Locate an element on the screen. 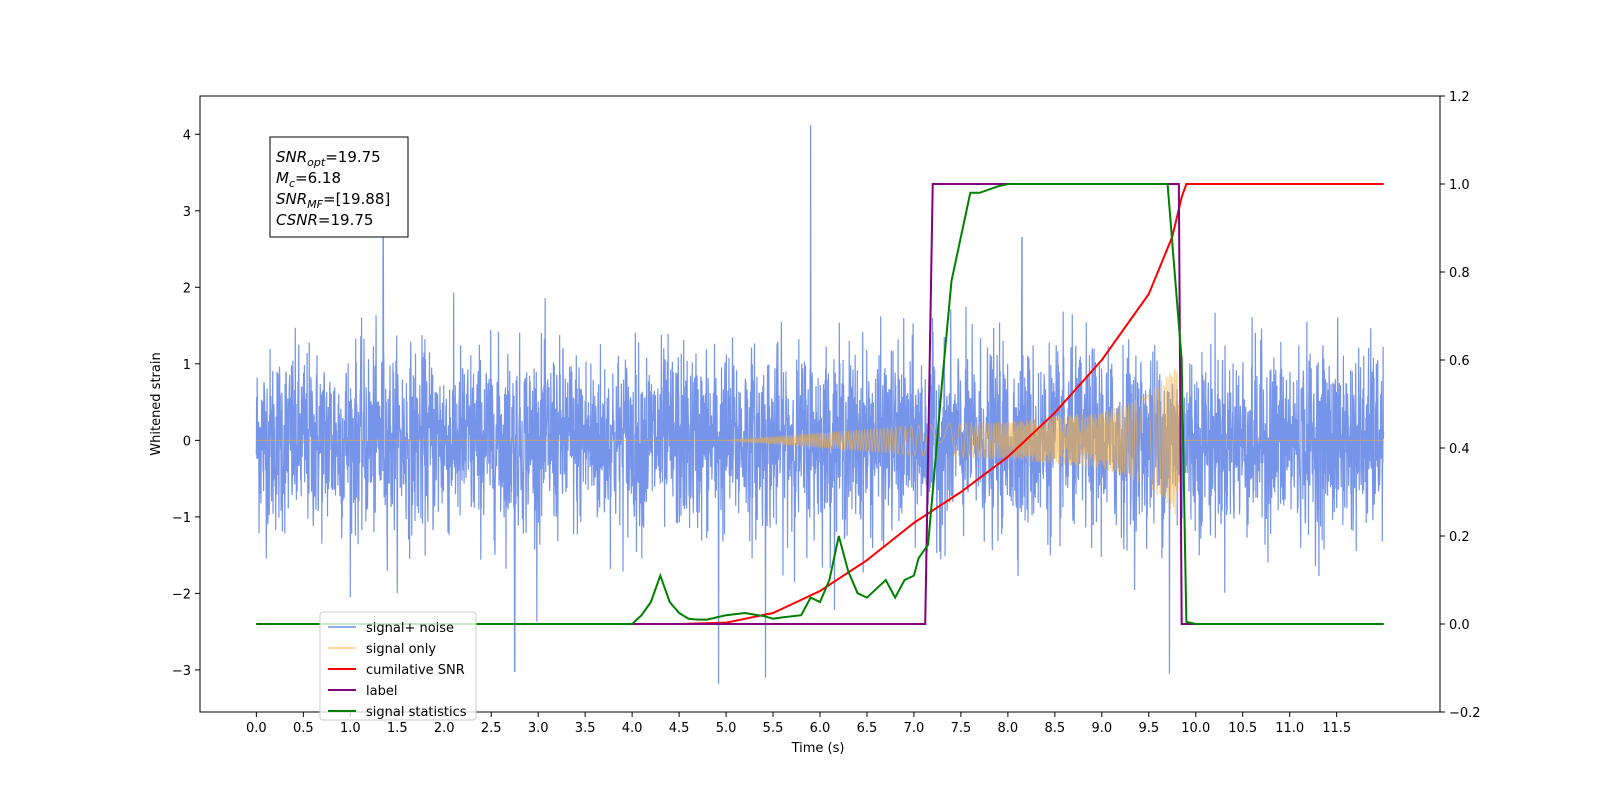 The image size is (1600, 800). legend-entry: label is located at coordinates (381, 691).